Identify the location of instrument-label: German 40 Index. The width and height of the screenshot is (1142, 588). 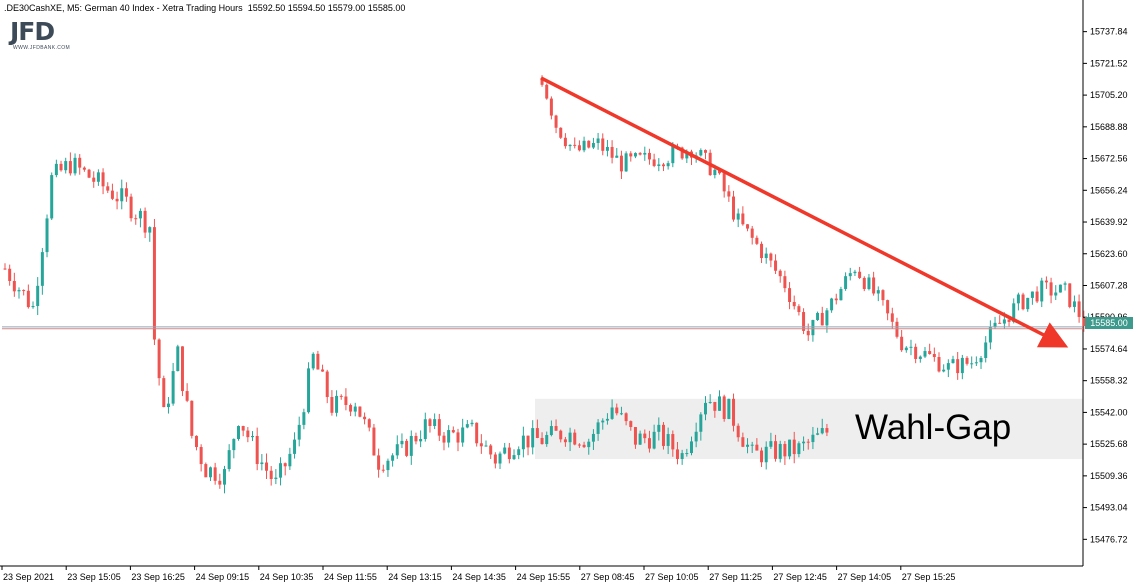
(119, 8).